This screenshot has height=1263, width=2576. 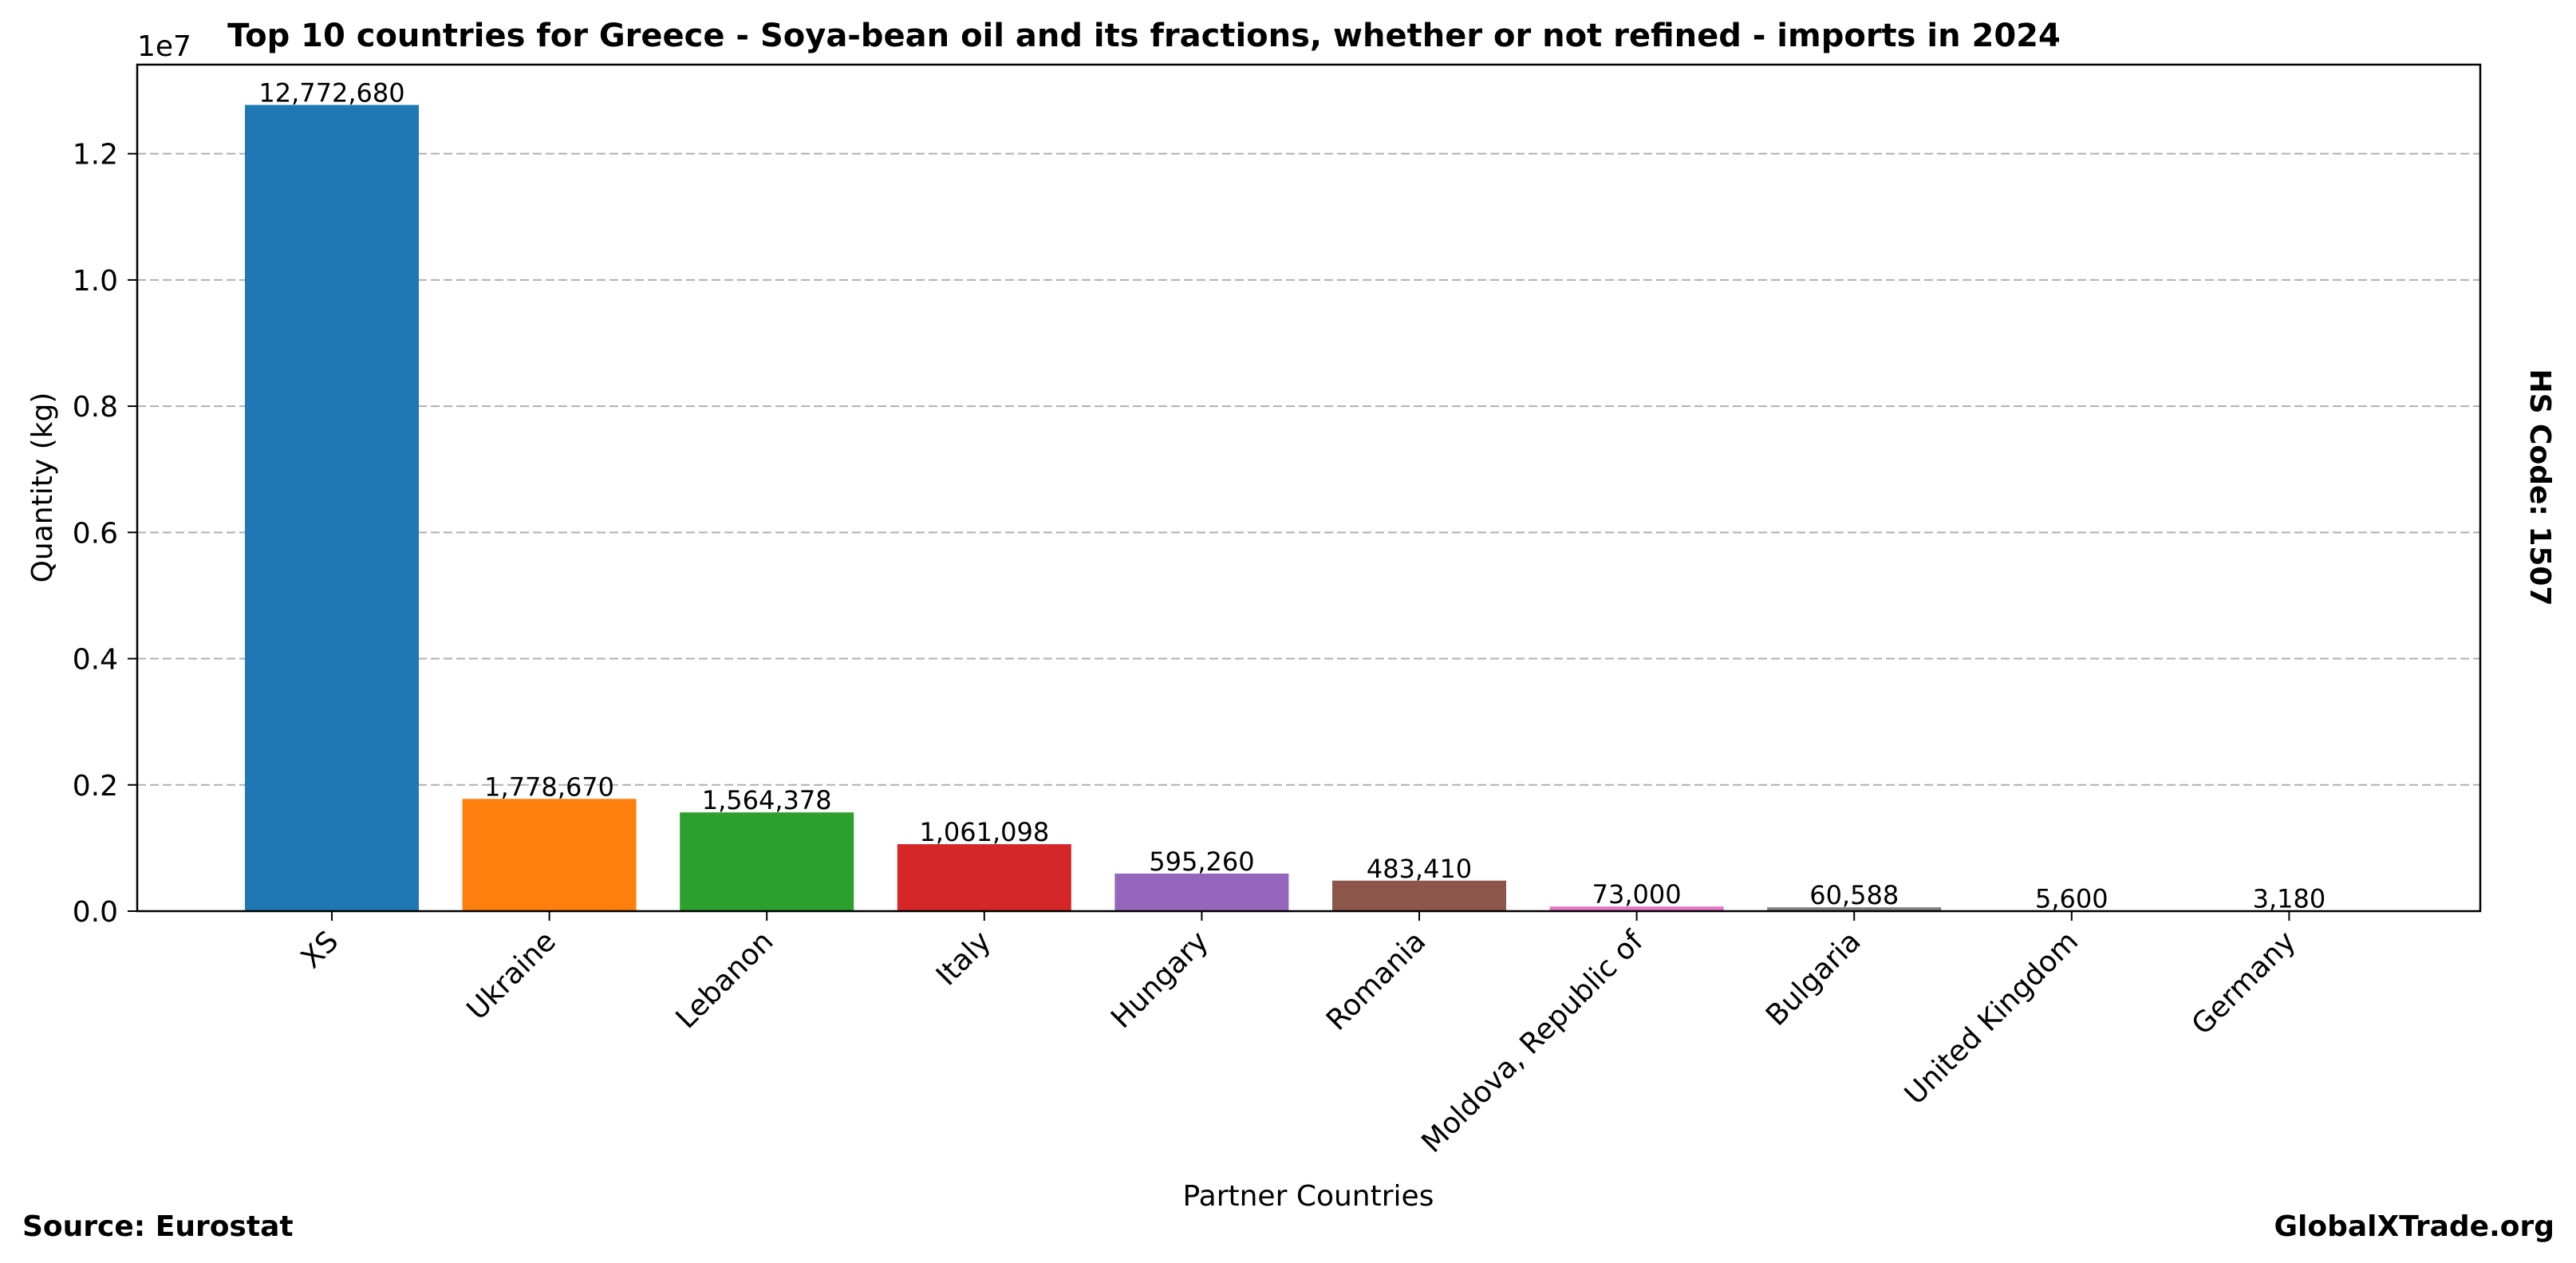 What do you see at coordinates (767, 800) in the screenshot?
I see `data-label: 1,564,378` at bounding box center [767, 800].